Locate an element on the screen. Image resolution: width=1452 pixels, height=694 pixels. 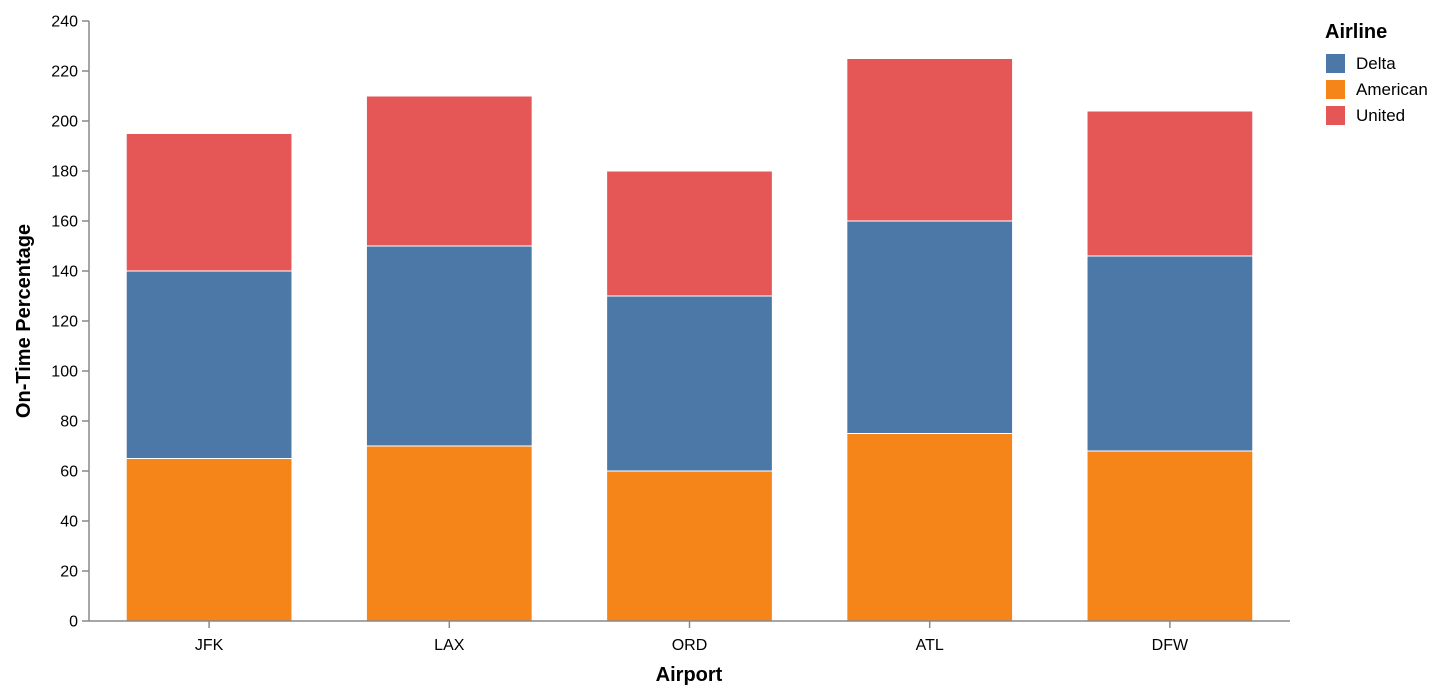
y-tick-label: 140 is located at coordinates (64, 272).